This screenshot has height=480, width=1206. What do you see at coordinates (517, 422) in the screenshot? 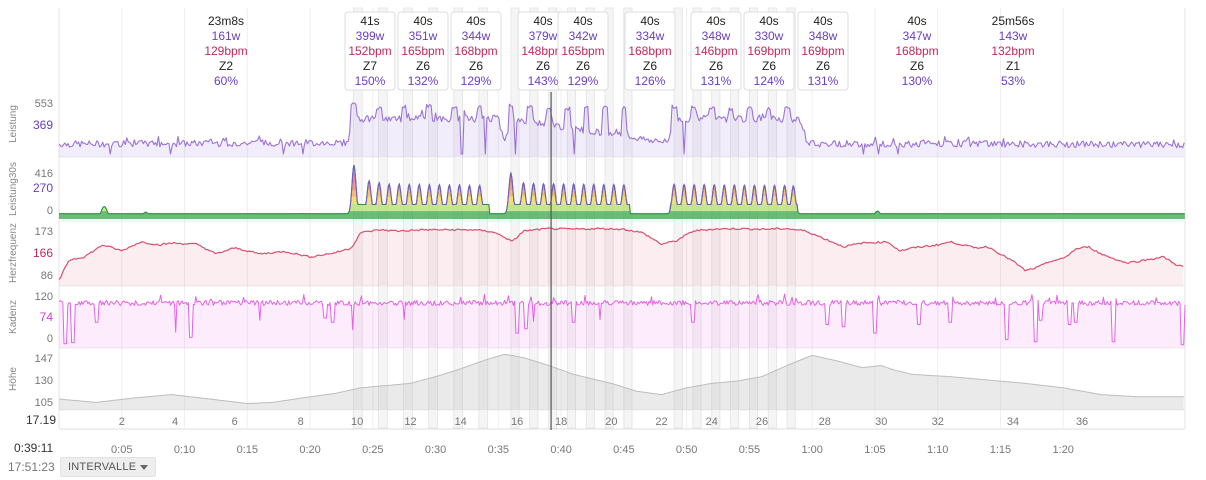
I see `distance-tick-7: 16` at bounding box center [517, 422].